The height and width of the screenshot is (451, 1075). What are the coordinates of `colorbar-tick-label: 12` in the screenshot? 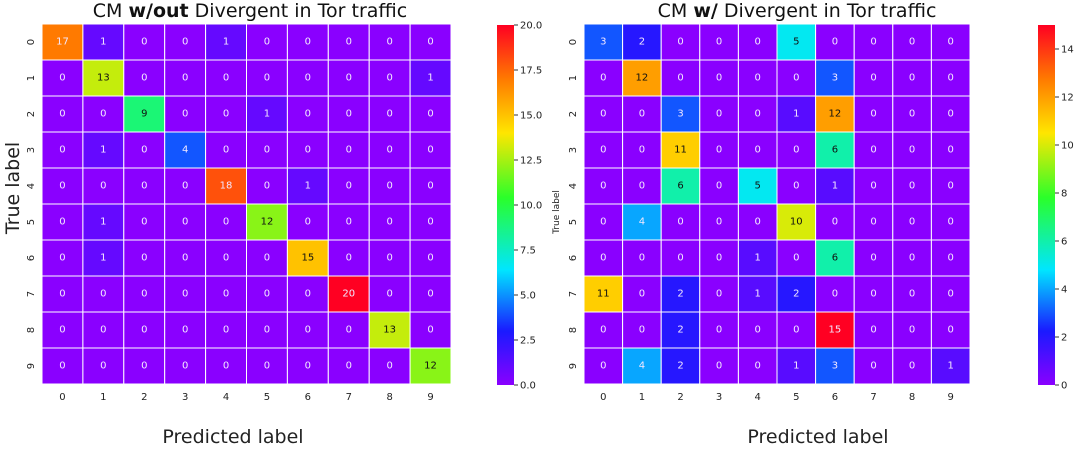 It's located at (1067, 98).